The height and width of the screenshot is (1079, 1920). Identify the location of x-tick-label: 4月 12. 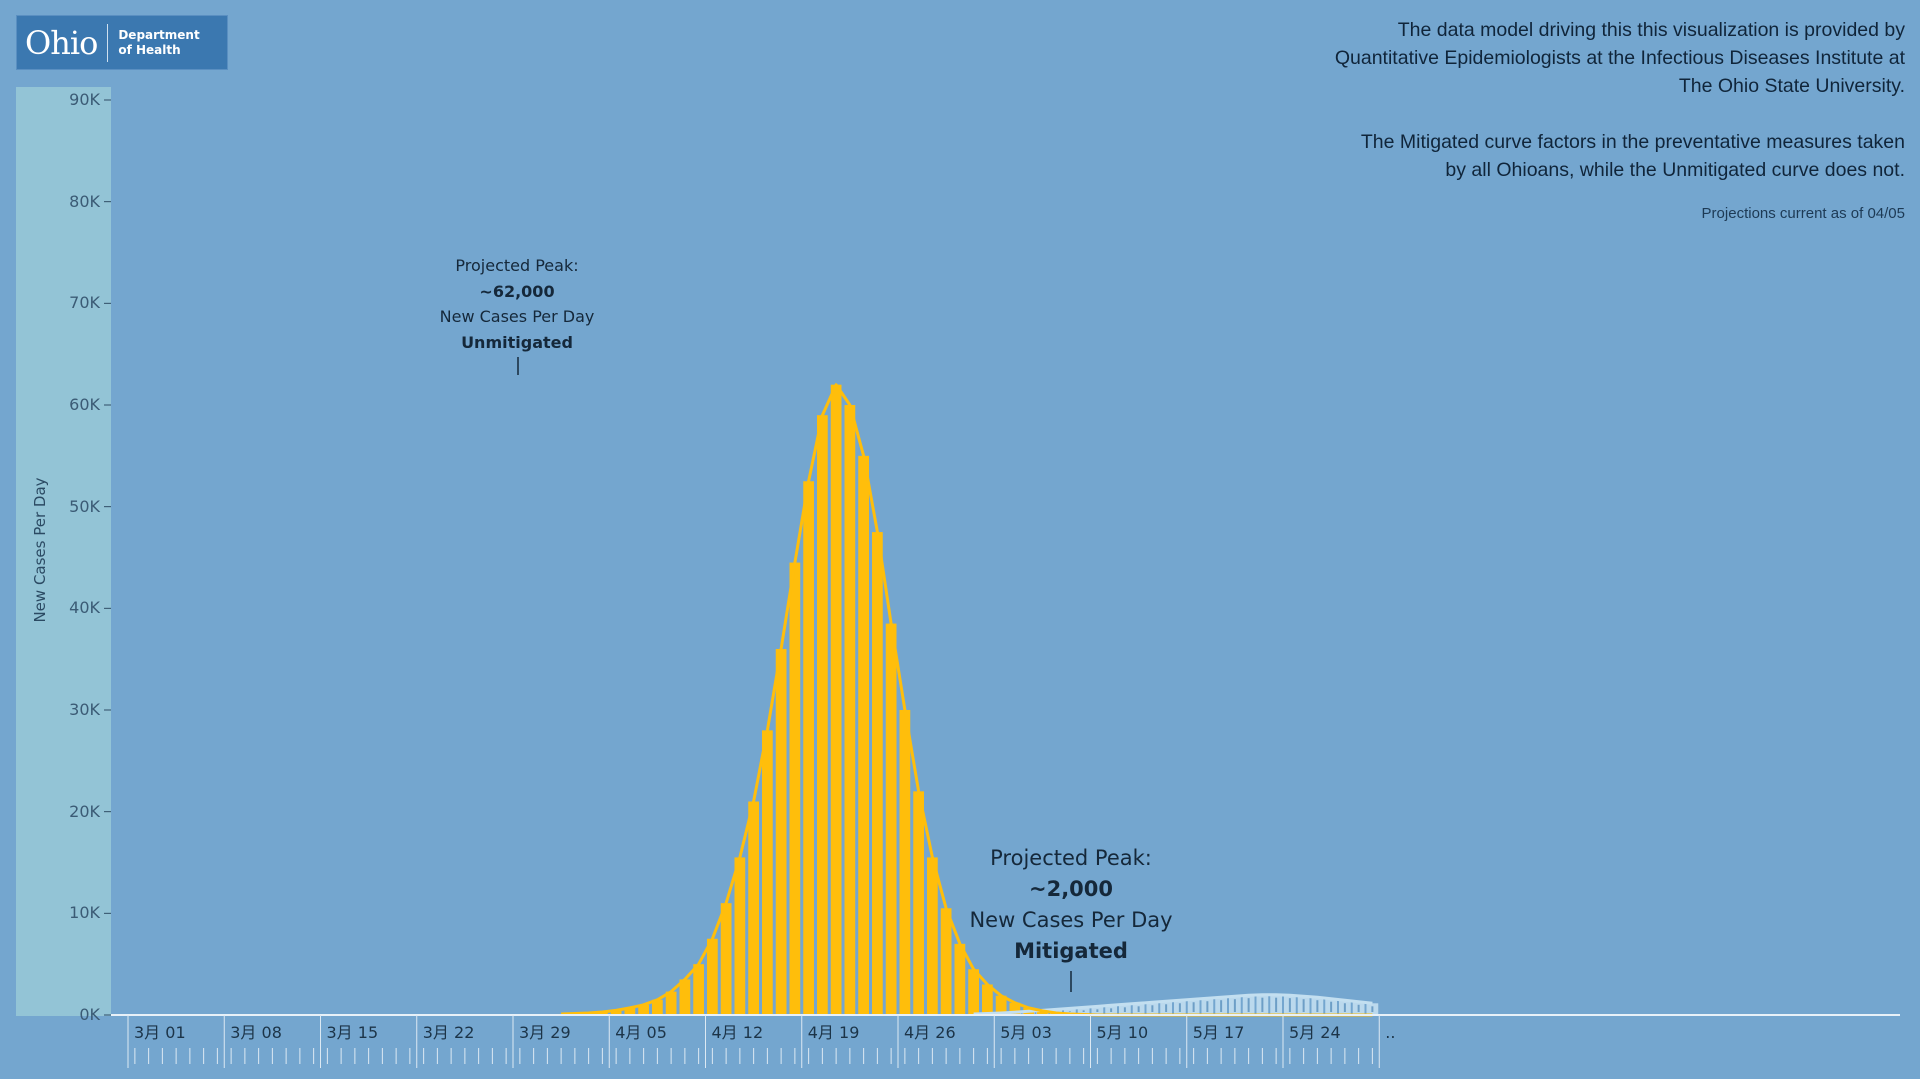
(738, 1032).